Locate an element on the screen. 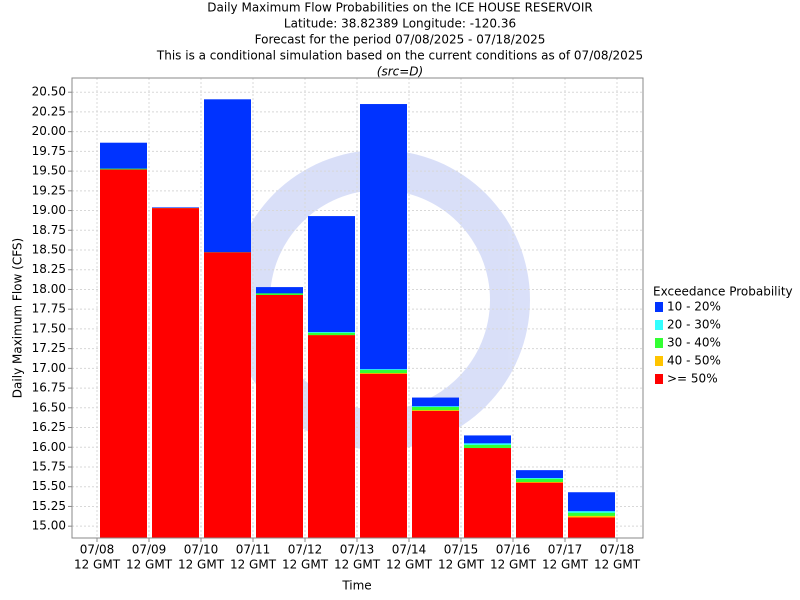 The height and width of the screenshot is (600, 800). legend-label: 20 - 30% is located at coordinates (694, 325).